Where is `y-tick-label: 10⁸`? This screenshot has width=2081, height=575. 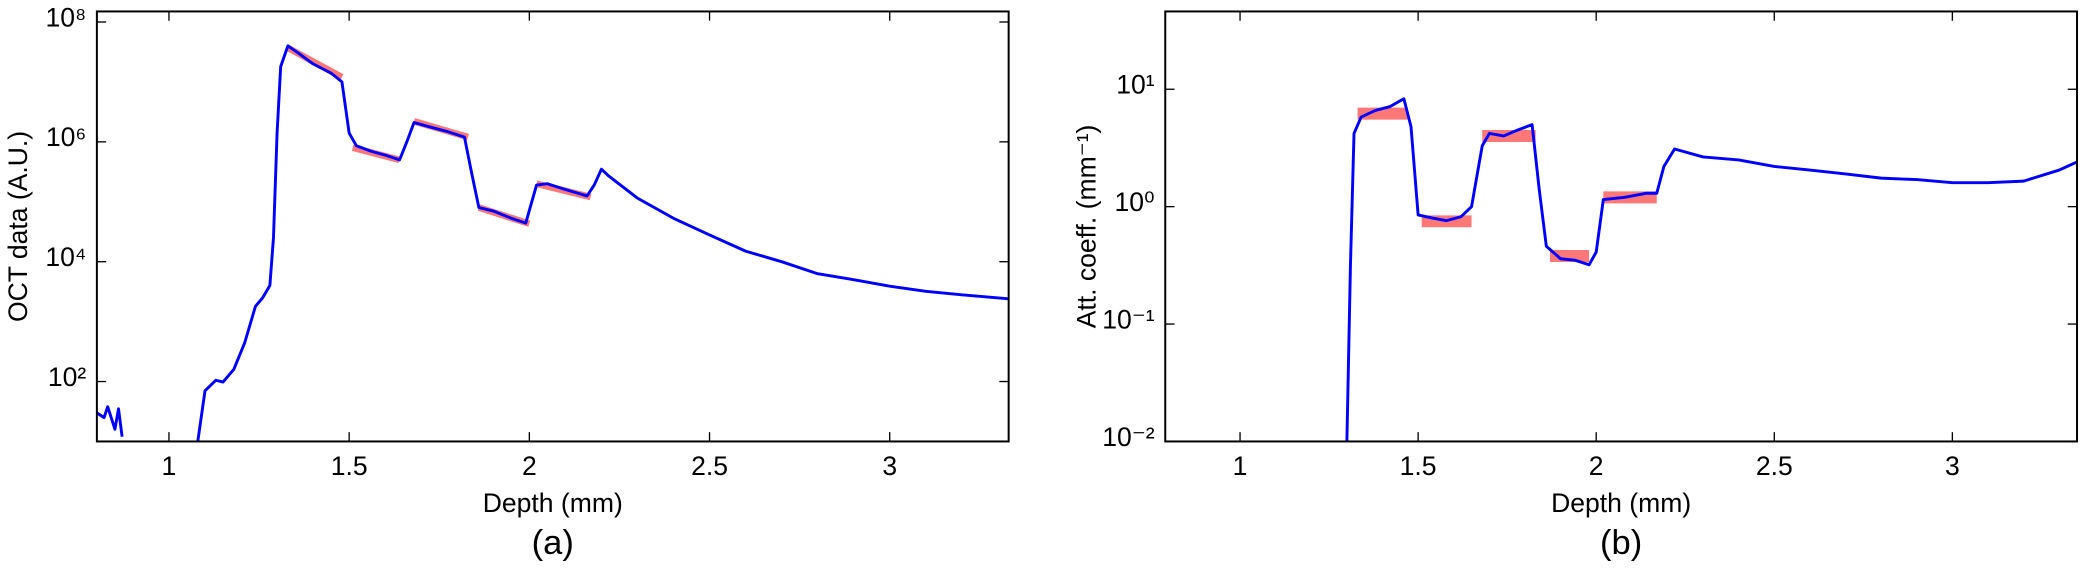
y-tick-label: 10⁸ is located at coordinates (66, 17).